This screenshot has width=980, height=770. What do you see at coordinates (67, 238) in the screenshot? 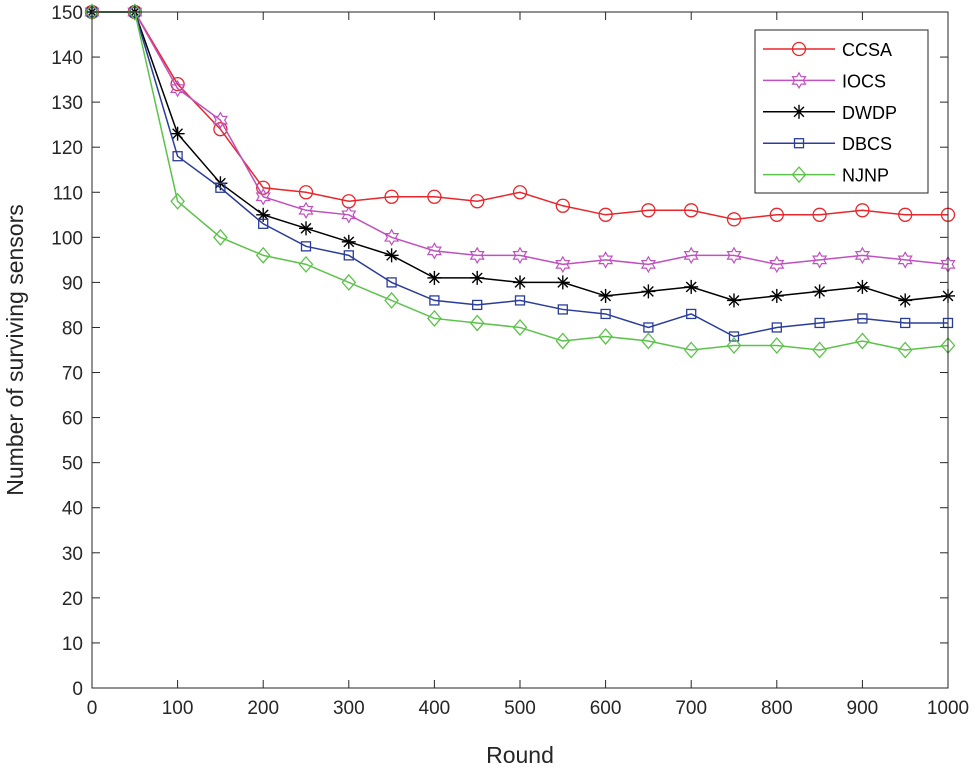
I see `y-tick-label: 100` at bounding box center [67, 238].